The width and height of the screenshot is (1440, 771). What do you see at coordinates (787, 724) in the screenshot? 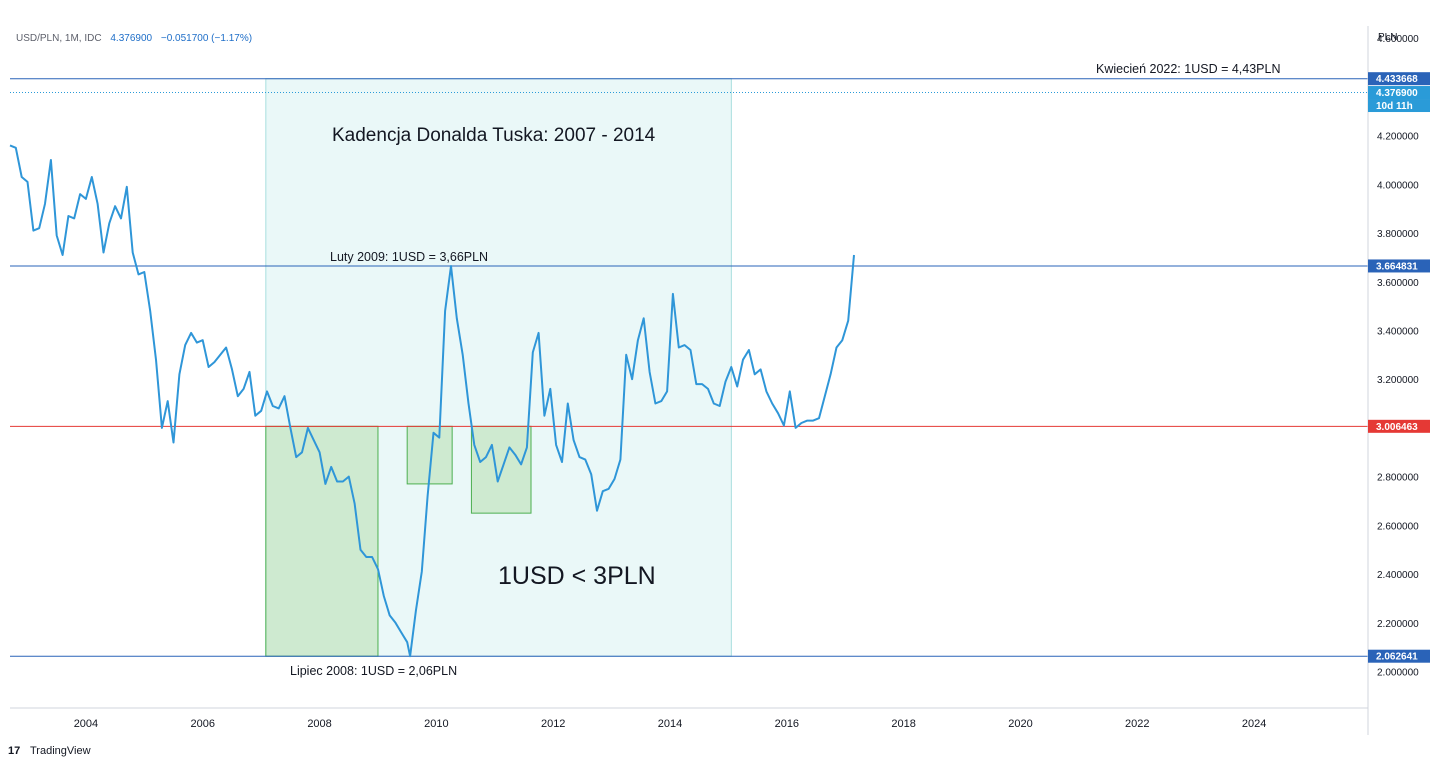
I see `x-tick-2016: 2016` at bounding box center [787, 724].